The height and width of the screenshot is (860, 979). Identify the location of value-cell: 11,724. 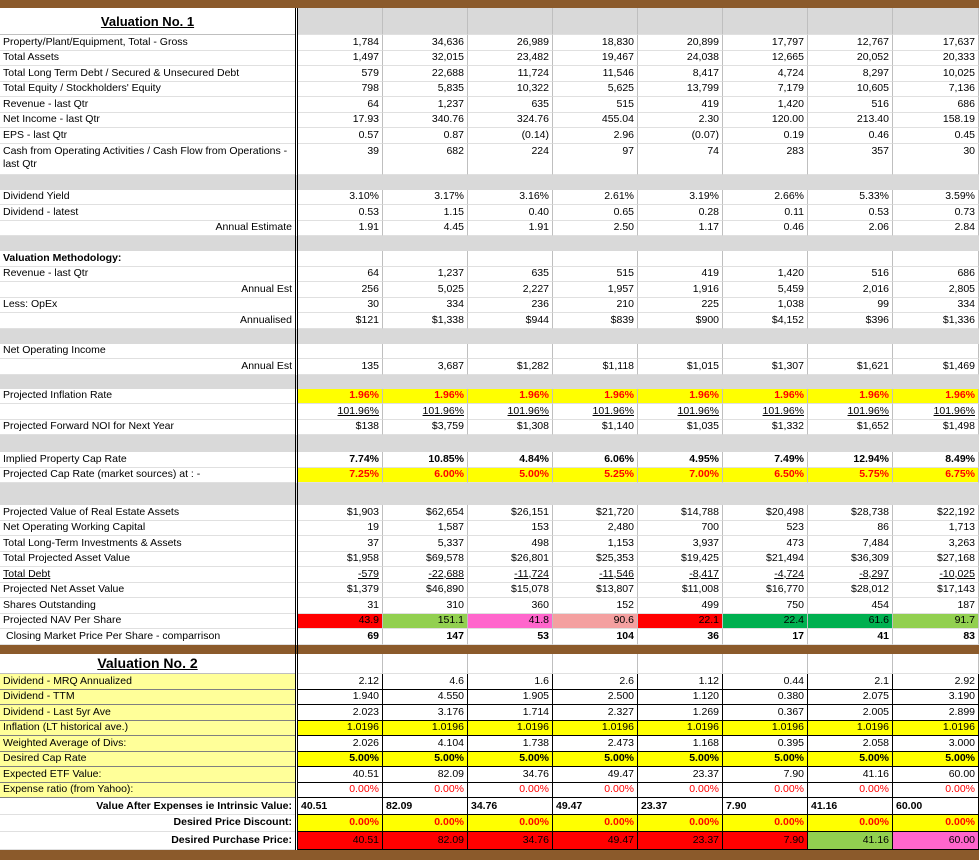
(510, 74).